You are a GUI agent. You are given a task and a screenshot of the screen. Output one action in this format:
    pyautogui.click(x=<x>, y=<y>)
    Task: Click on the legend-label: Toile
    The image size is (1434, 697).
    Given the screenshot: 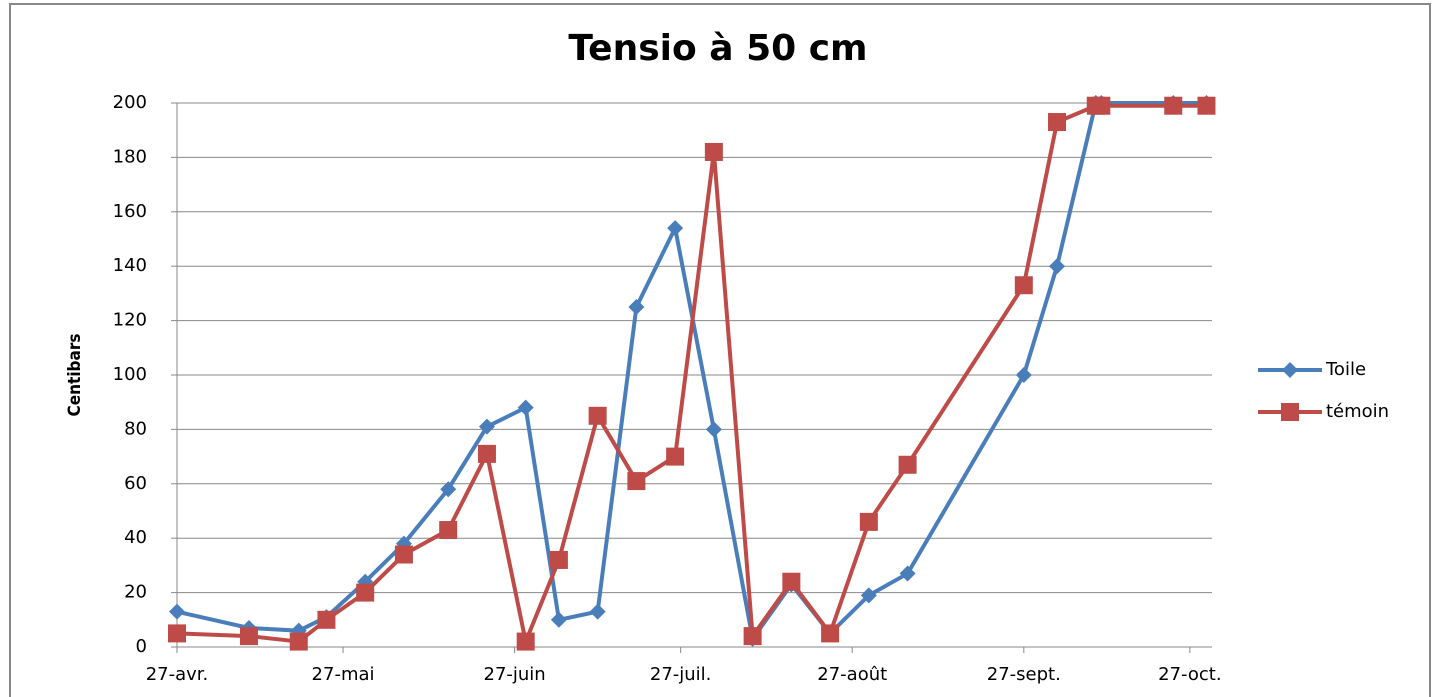 What is the action you would take?
    pyautogui.click(x=1345, y=369)
    